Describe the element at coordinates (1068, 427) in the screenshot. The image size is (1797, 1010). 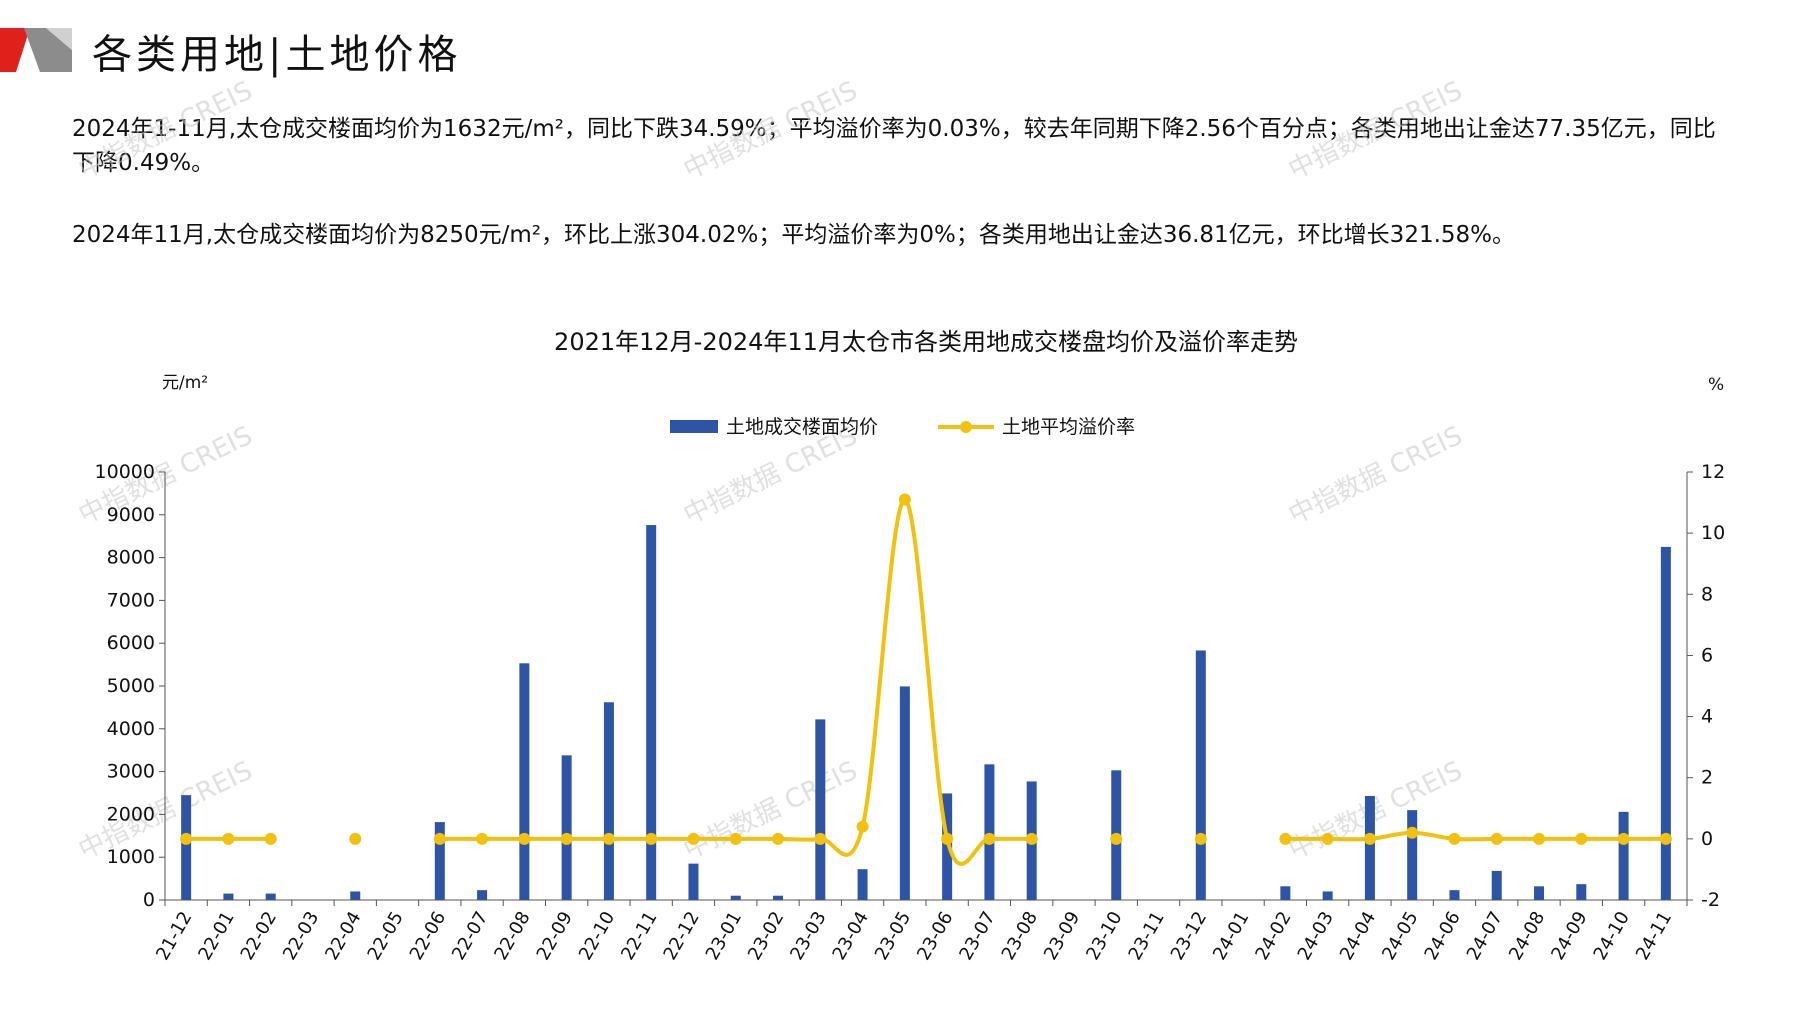
I see `legend-line-label: 土地平均溢价率` at that location.